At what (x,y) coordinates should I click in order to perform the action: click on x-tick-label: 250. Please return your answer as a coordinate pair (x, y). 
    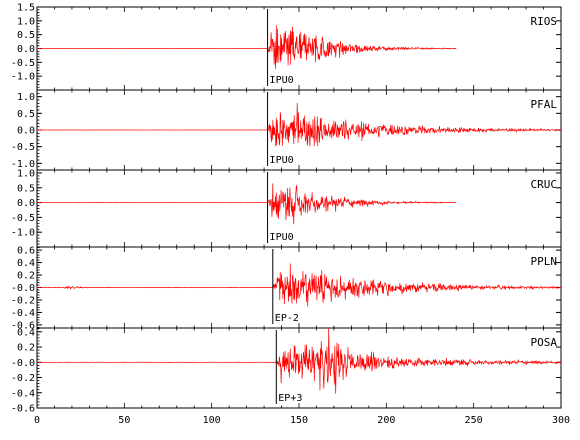
    Looking at the image, I should click on (474, 420).